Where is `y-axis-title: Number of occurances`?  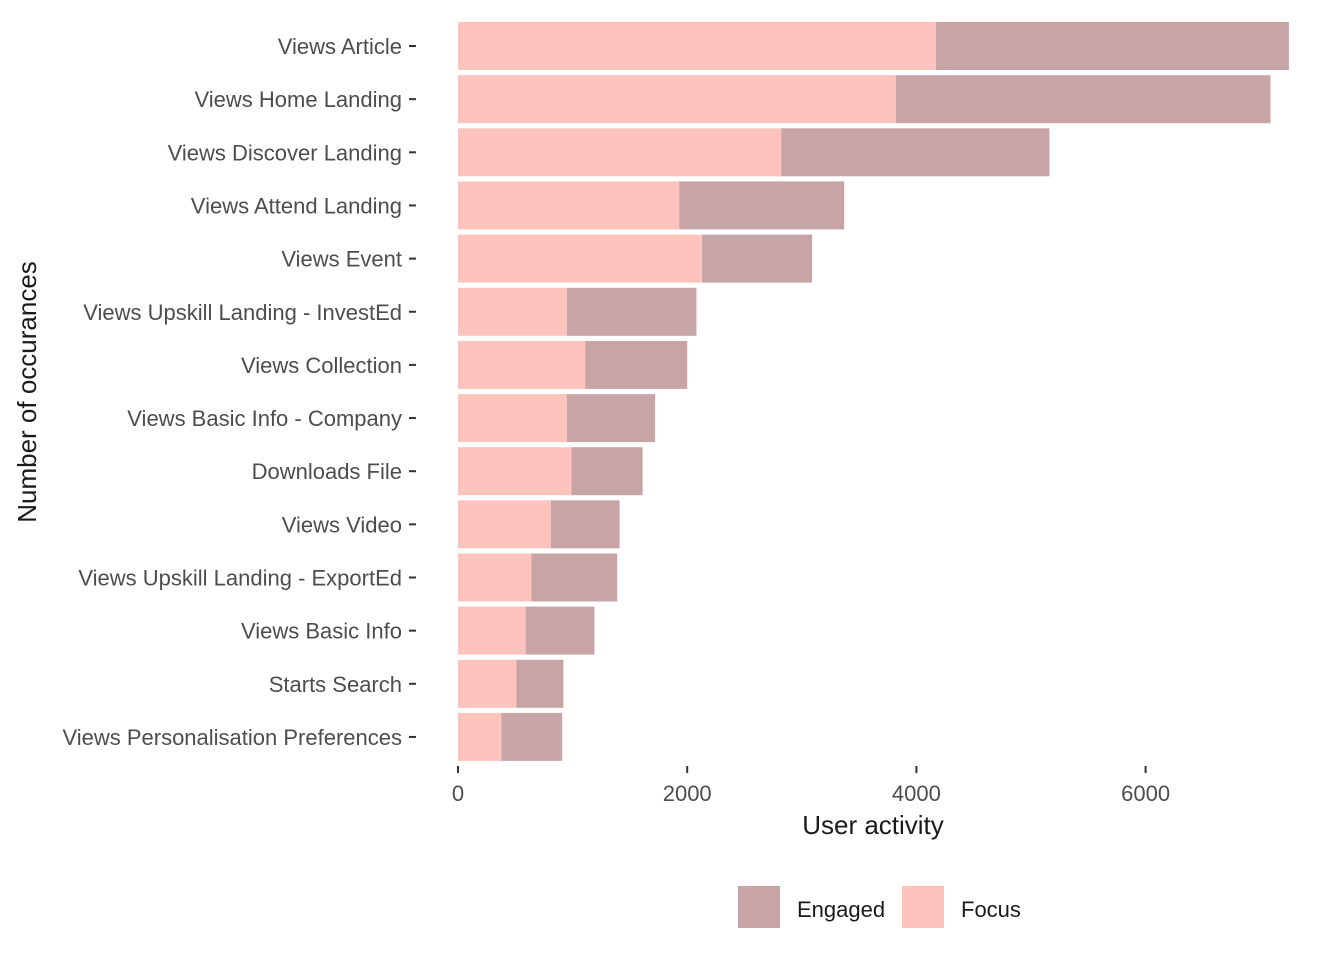
y-axis-title: Number of occurances is located at coordinates (27, 392).